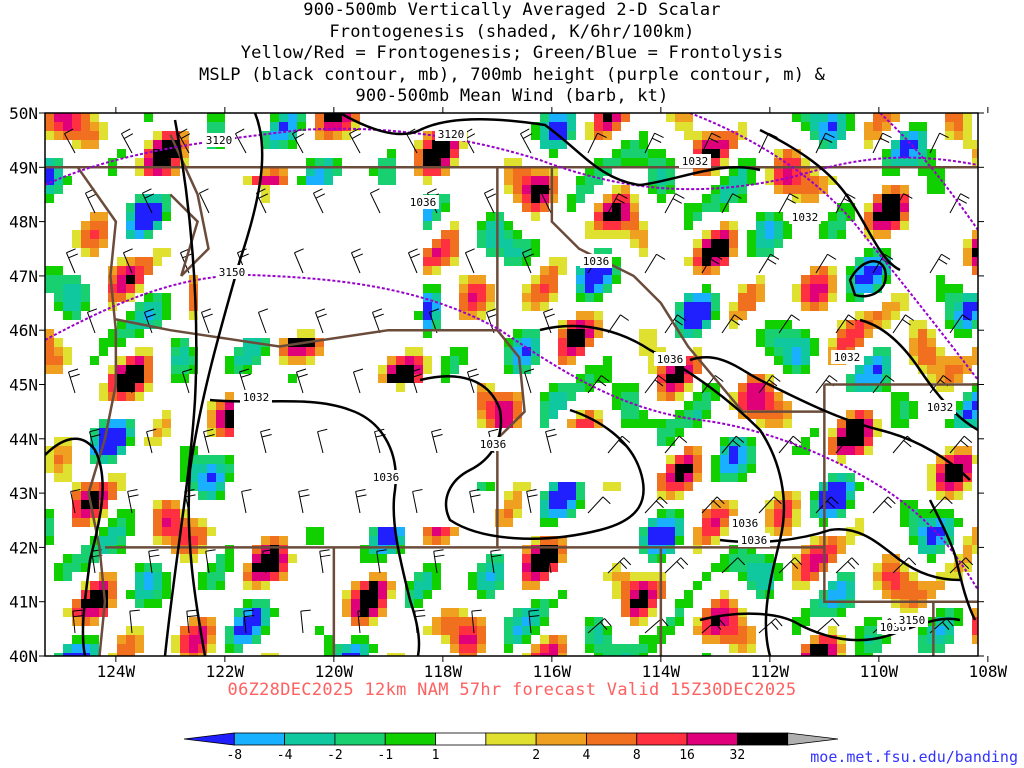 This screenshot has height=768, width=1024. What do you see at coordinates (23, 493) in the screenshot?
I see `lat-label: 43N` at bounding box center [23, 493].